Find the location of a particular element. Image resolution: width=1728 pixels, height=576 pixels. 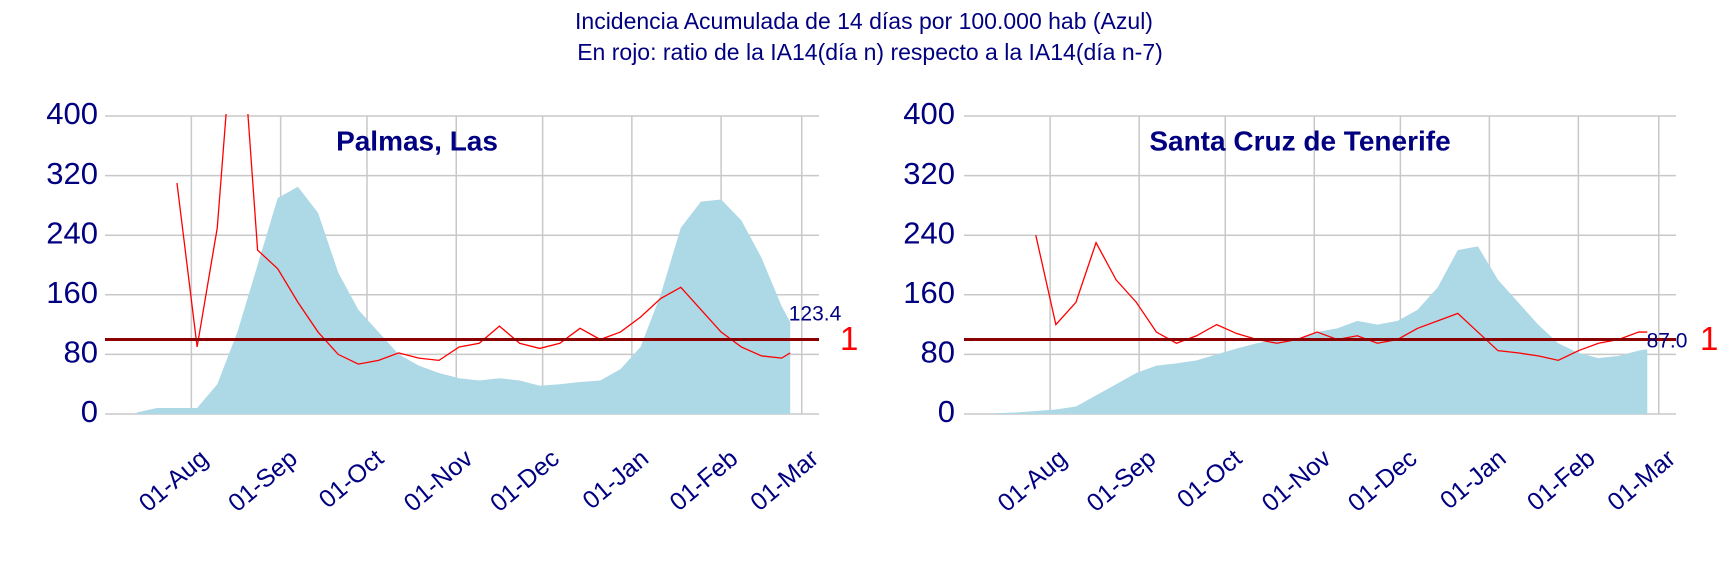

line is located at coordinates (1341, 298).